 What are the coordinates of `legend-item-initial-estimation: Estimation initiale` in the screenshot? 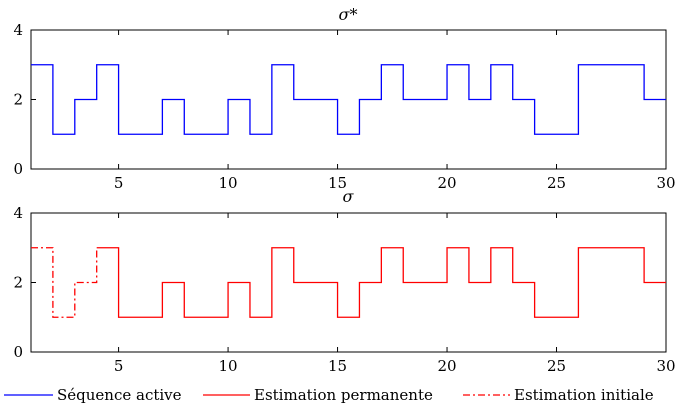 It's located at (558, 395).